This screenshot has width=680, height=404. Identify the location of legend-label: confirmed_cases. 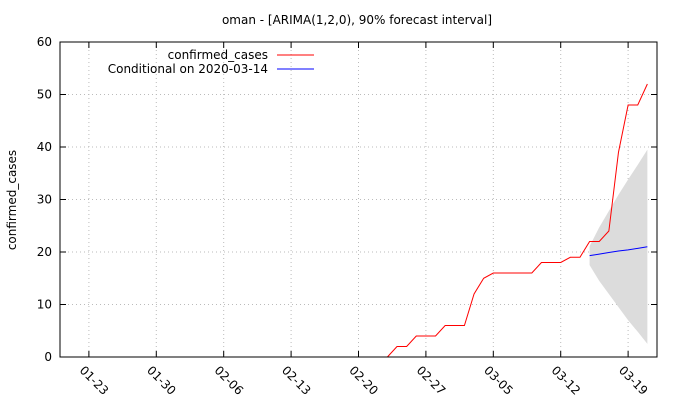
(218, 55).